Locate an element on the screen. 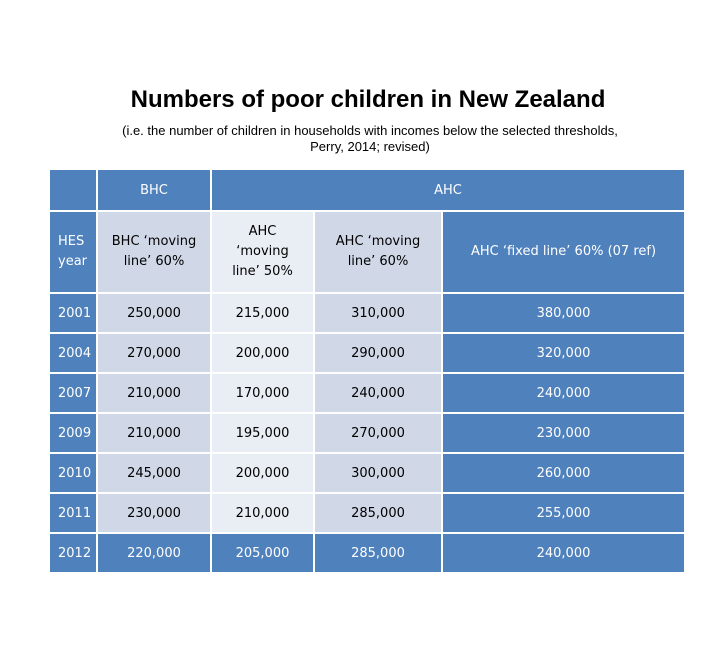 The width and height of the screenshot is (720, 648). cell-ahcfixed: 320,000 is located at coordinates (563, 353).